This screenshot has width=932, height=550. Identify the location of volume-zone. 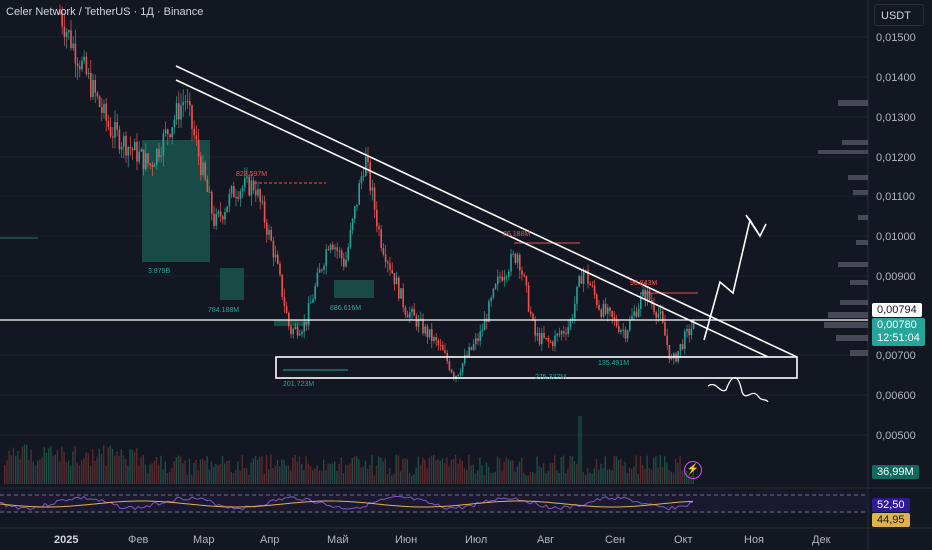
(19, 238).